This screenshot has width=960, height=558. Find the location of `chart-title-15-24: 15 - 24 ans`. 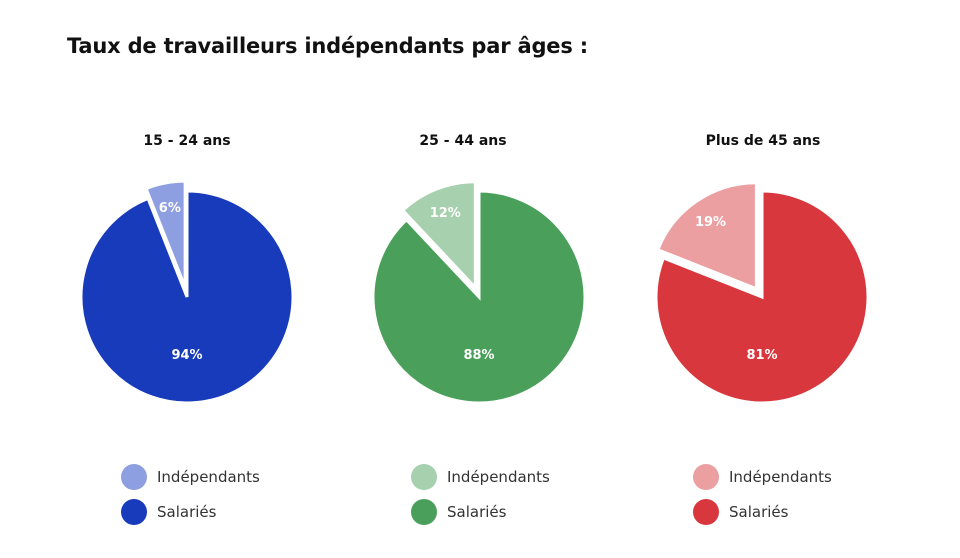

chart-title-15-24: 15 - 24 ans is located at coordinates (187, 141).